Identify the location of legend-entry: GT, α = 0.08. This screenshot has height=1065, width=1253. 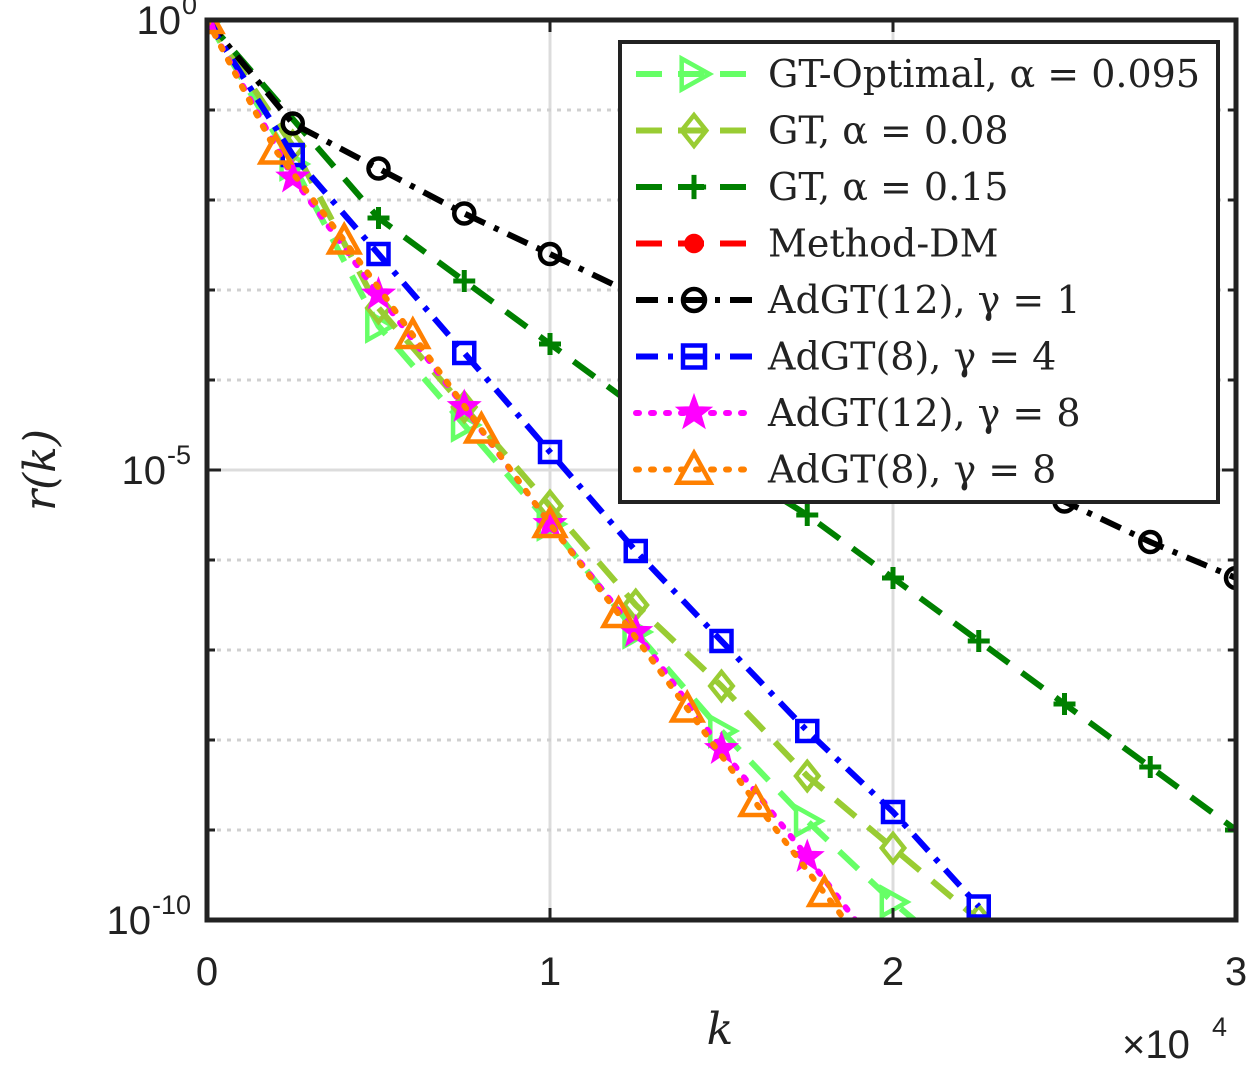
(822, 131).